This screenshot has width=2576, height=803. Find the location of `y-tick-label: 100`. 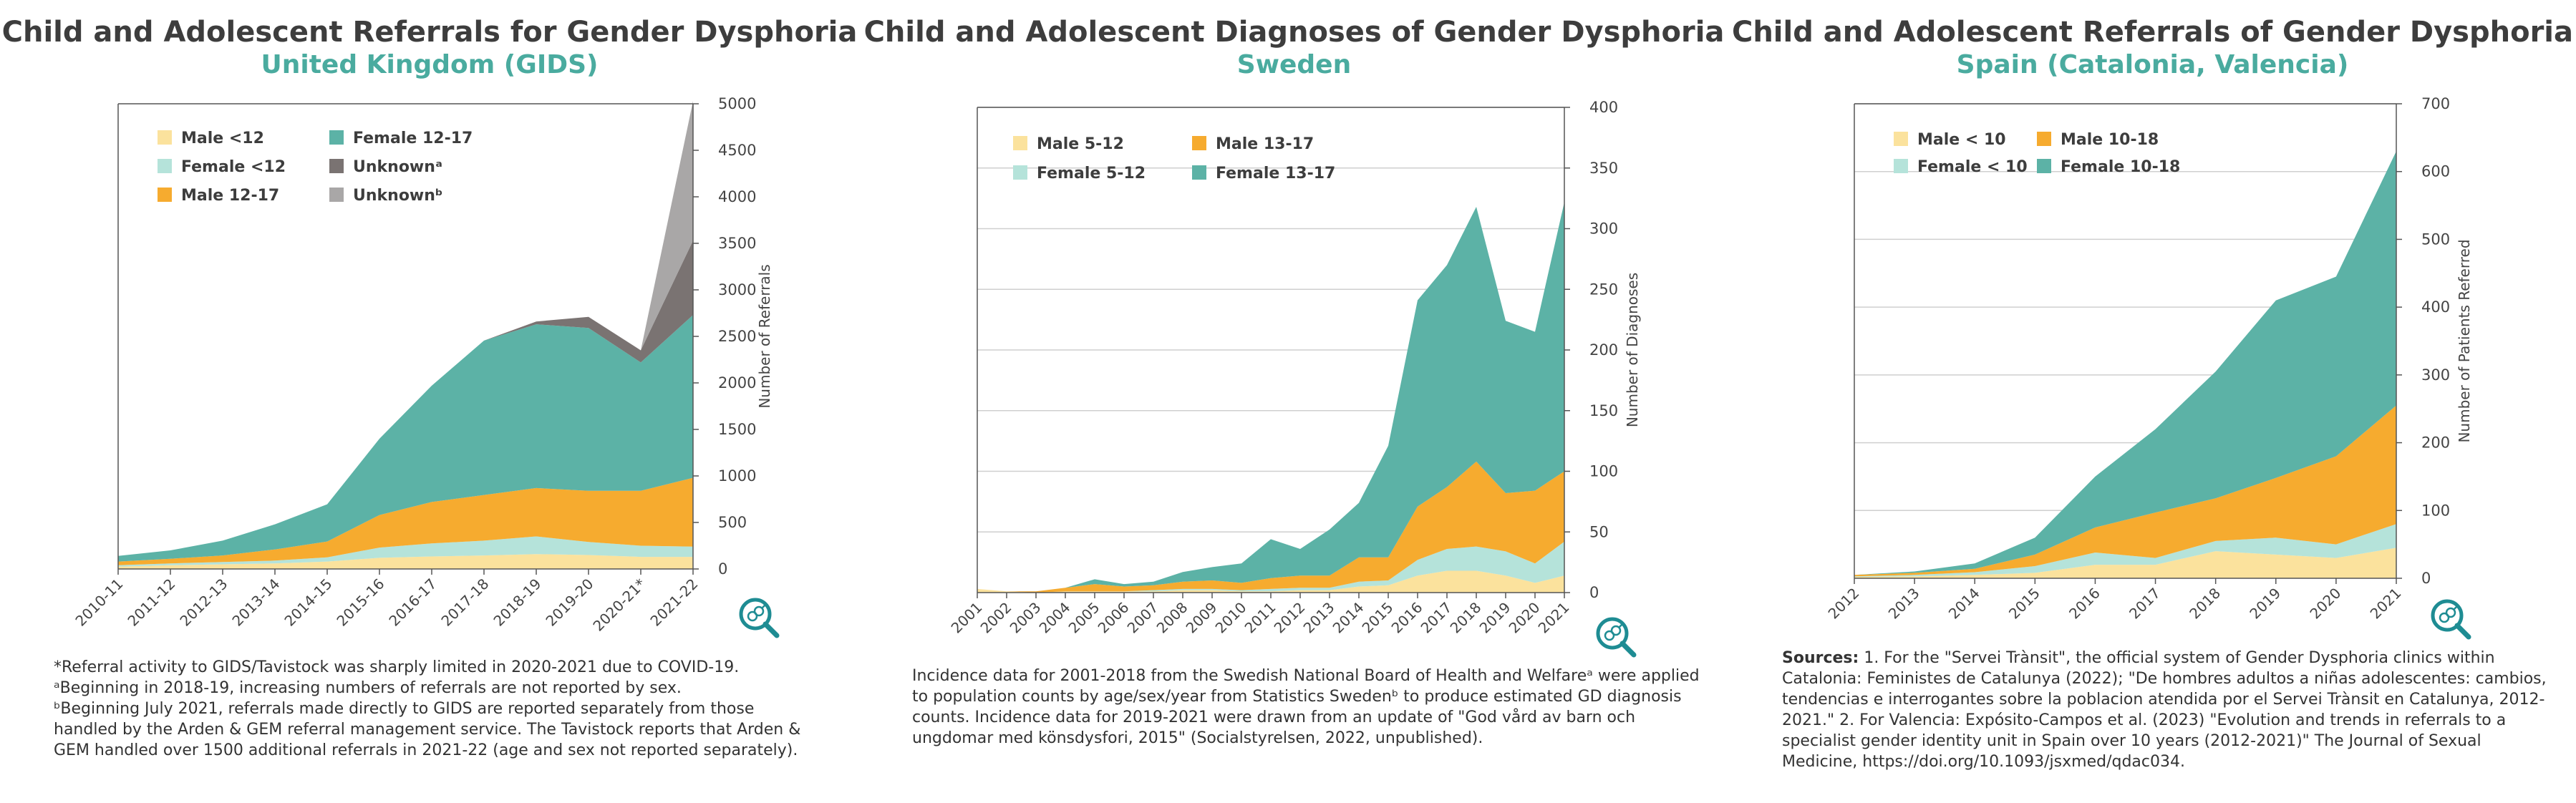

y-tick-label: 100 is located at coordinates (1603, 472).